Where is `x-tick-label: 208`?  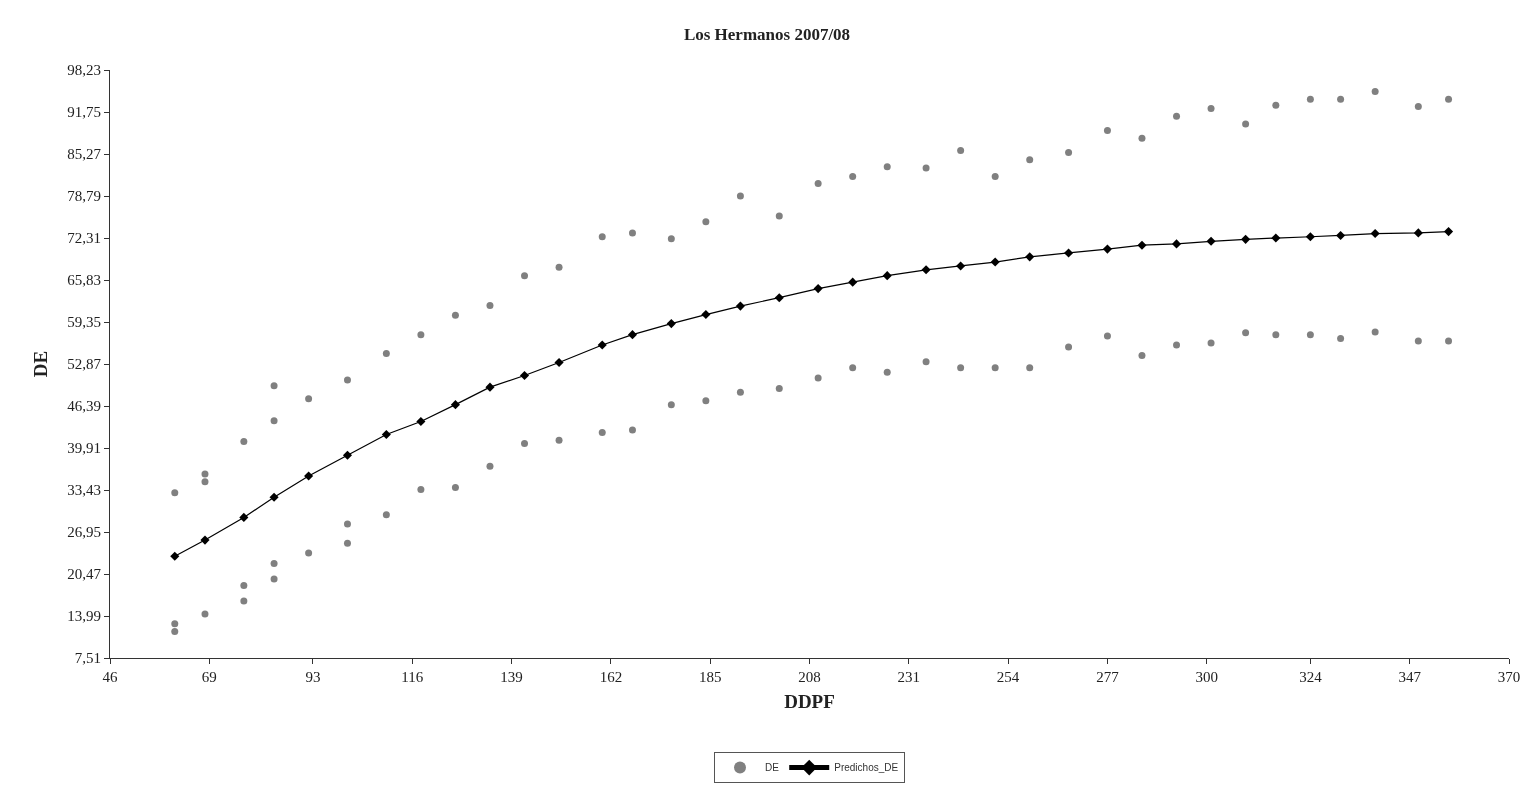
x-tick-label: 208 is located at coordinates (809, 677).